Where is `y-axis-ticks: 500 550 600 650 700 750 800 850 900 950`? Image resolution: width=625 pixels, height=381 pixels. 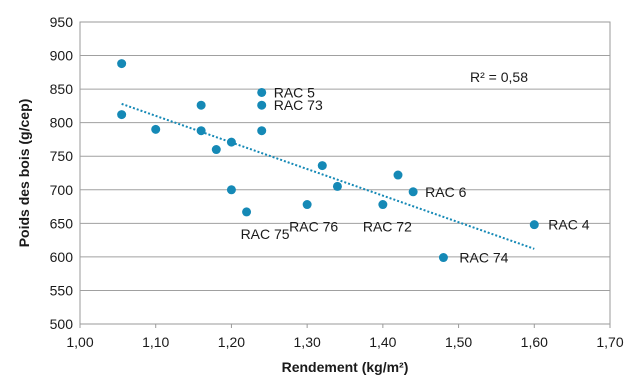
y-axis-ticks: 500 550 600 650 700 750 800 850 900 950 is located at coordinates (62, 173).